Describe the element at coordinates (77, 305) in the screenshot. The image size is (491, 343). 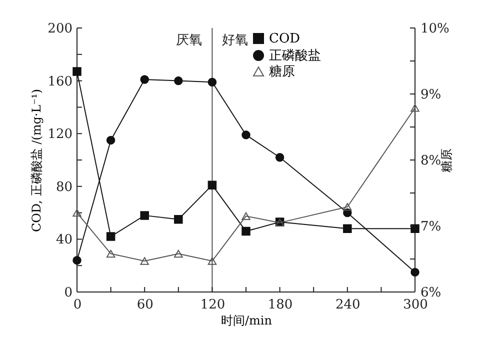
I see `x-tick-label: 0` at that location.